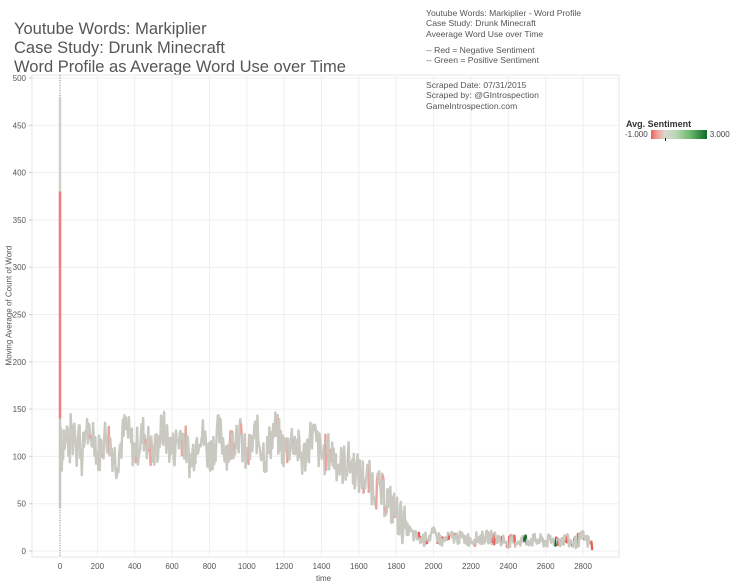 Image resolution: width=736 pixels, height=586 pixels. What do you see at coordinates (485, 33) in the screenshot?
I see `note-line-3: Aveerage Word Use over Time` at bounding box center [485, 33].